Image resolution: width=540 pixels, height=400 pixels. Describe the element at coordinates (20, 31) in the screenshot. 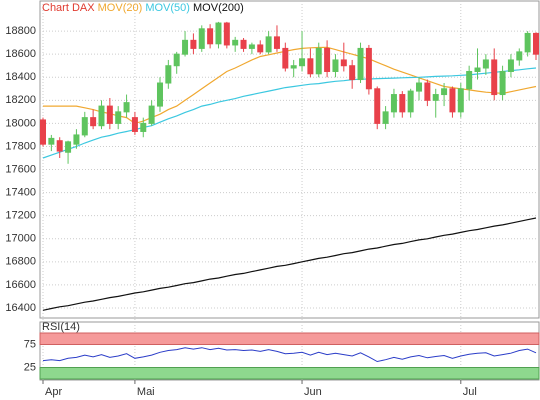

I see `y-tick-label: 18800` at that location.